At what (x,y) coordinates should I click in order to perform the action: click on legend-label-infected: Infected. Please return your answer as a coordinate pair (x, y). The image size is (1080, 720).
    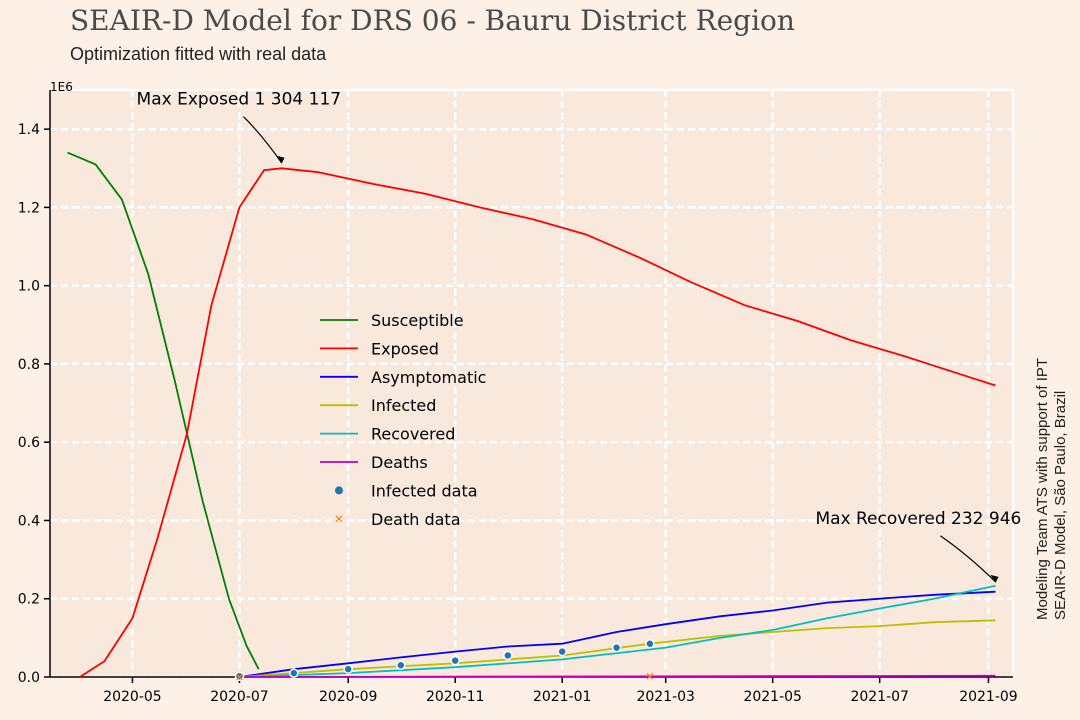
    Looking at the image, I should click on (403, 405).